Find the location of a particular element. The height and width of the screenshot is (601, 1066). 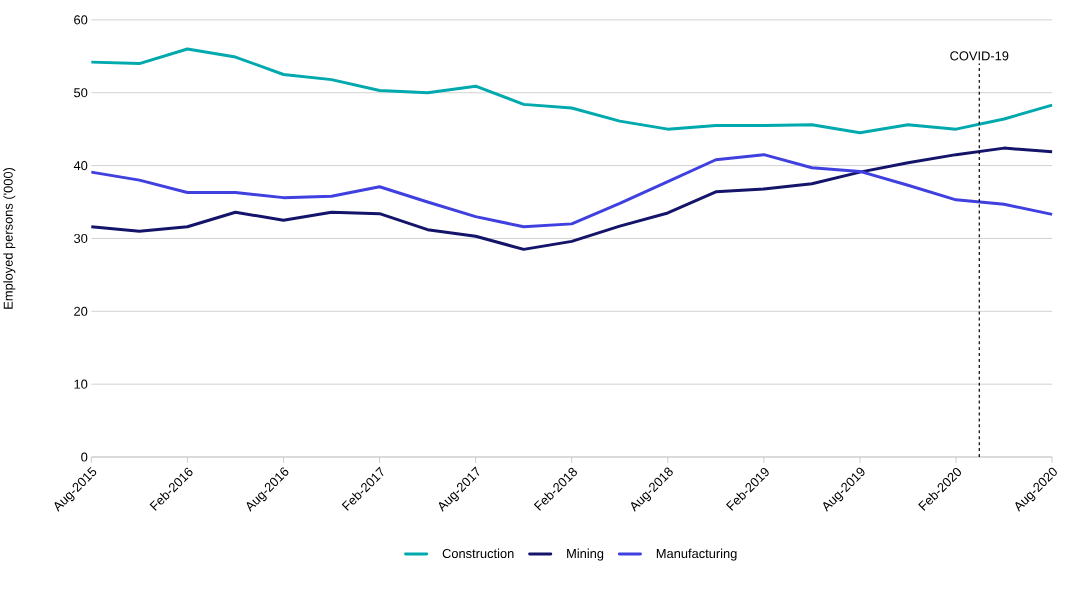

y-tick-label: 10 is located at coordinates (81, 384).